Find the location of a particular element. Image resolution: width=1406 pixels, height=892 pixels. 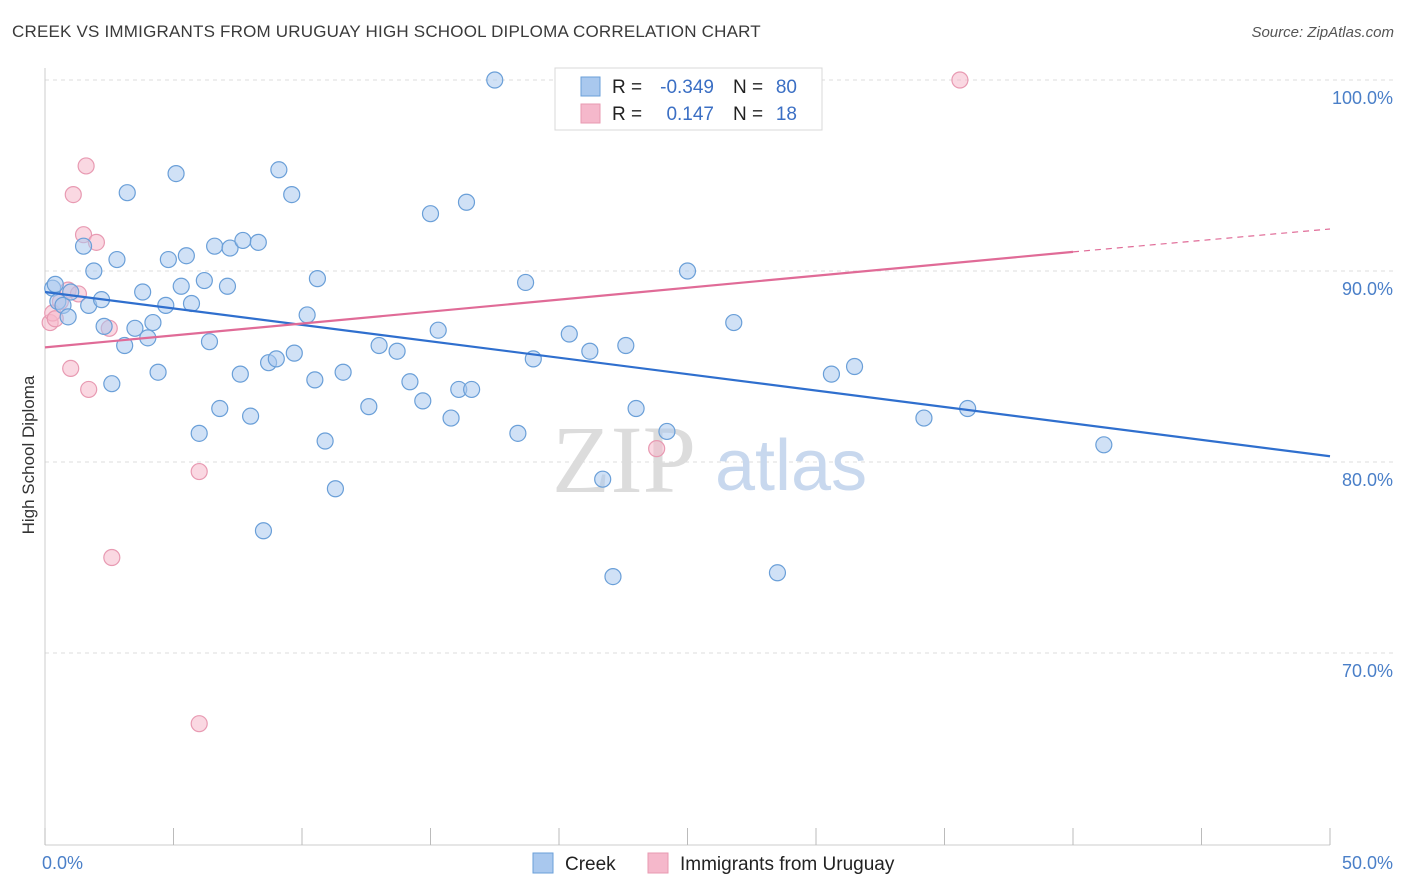

creek-n-label: N = is located at coordinates (748, 87).